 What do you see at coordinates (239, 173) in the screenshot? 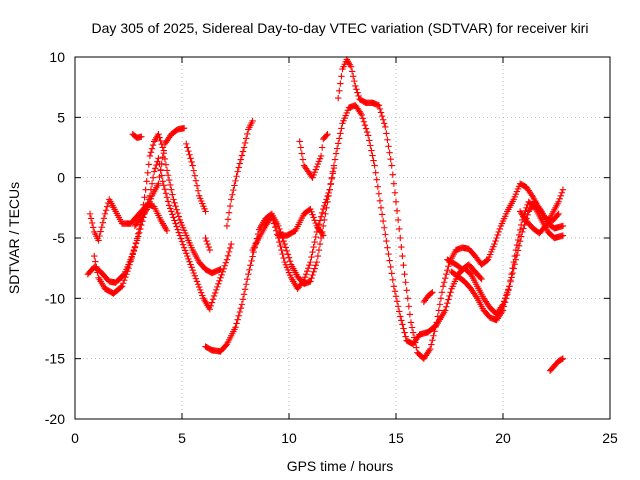
I see `series-track-h` at bounding box center [239, 173].